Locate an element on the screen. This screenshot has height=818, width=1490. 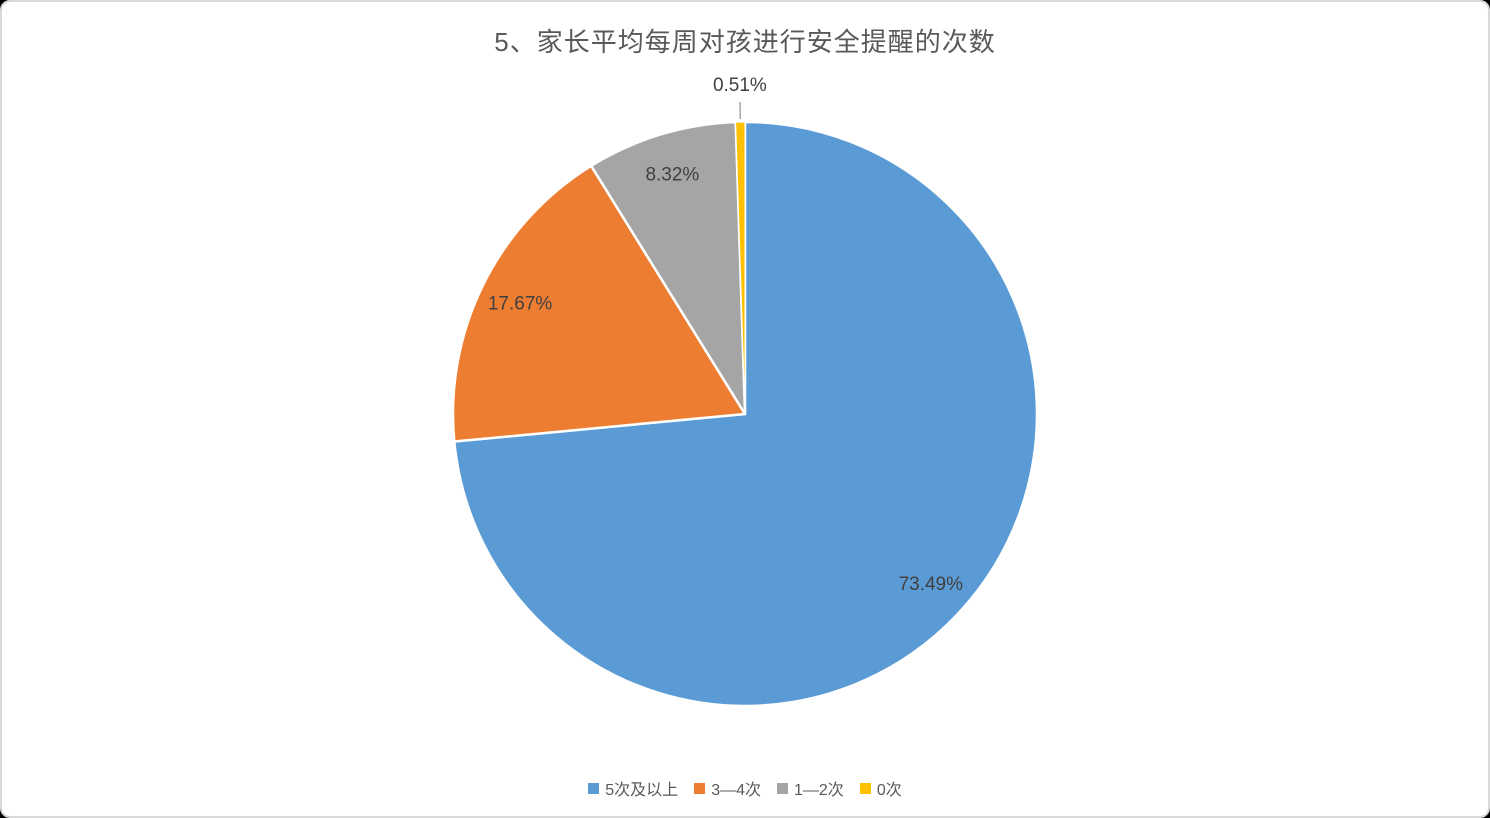
legend-item-4: 0次 is located at coordinates (880, 788).